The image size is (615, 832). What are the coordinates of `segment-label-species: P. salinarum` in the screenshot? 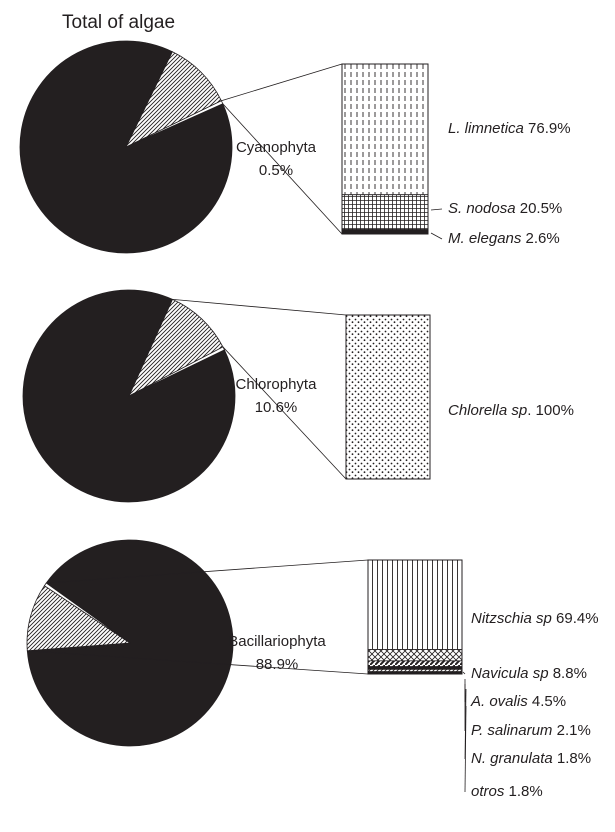 It's located at (511, 730).